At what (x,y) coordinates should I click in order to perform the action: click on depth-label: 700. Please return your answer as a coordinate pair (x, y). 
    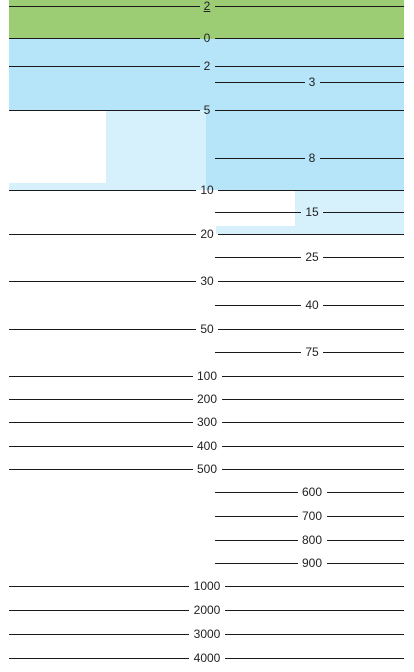
    Looking at the image, I should click on (312, 516).